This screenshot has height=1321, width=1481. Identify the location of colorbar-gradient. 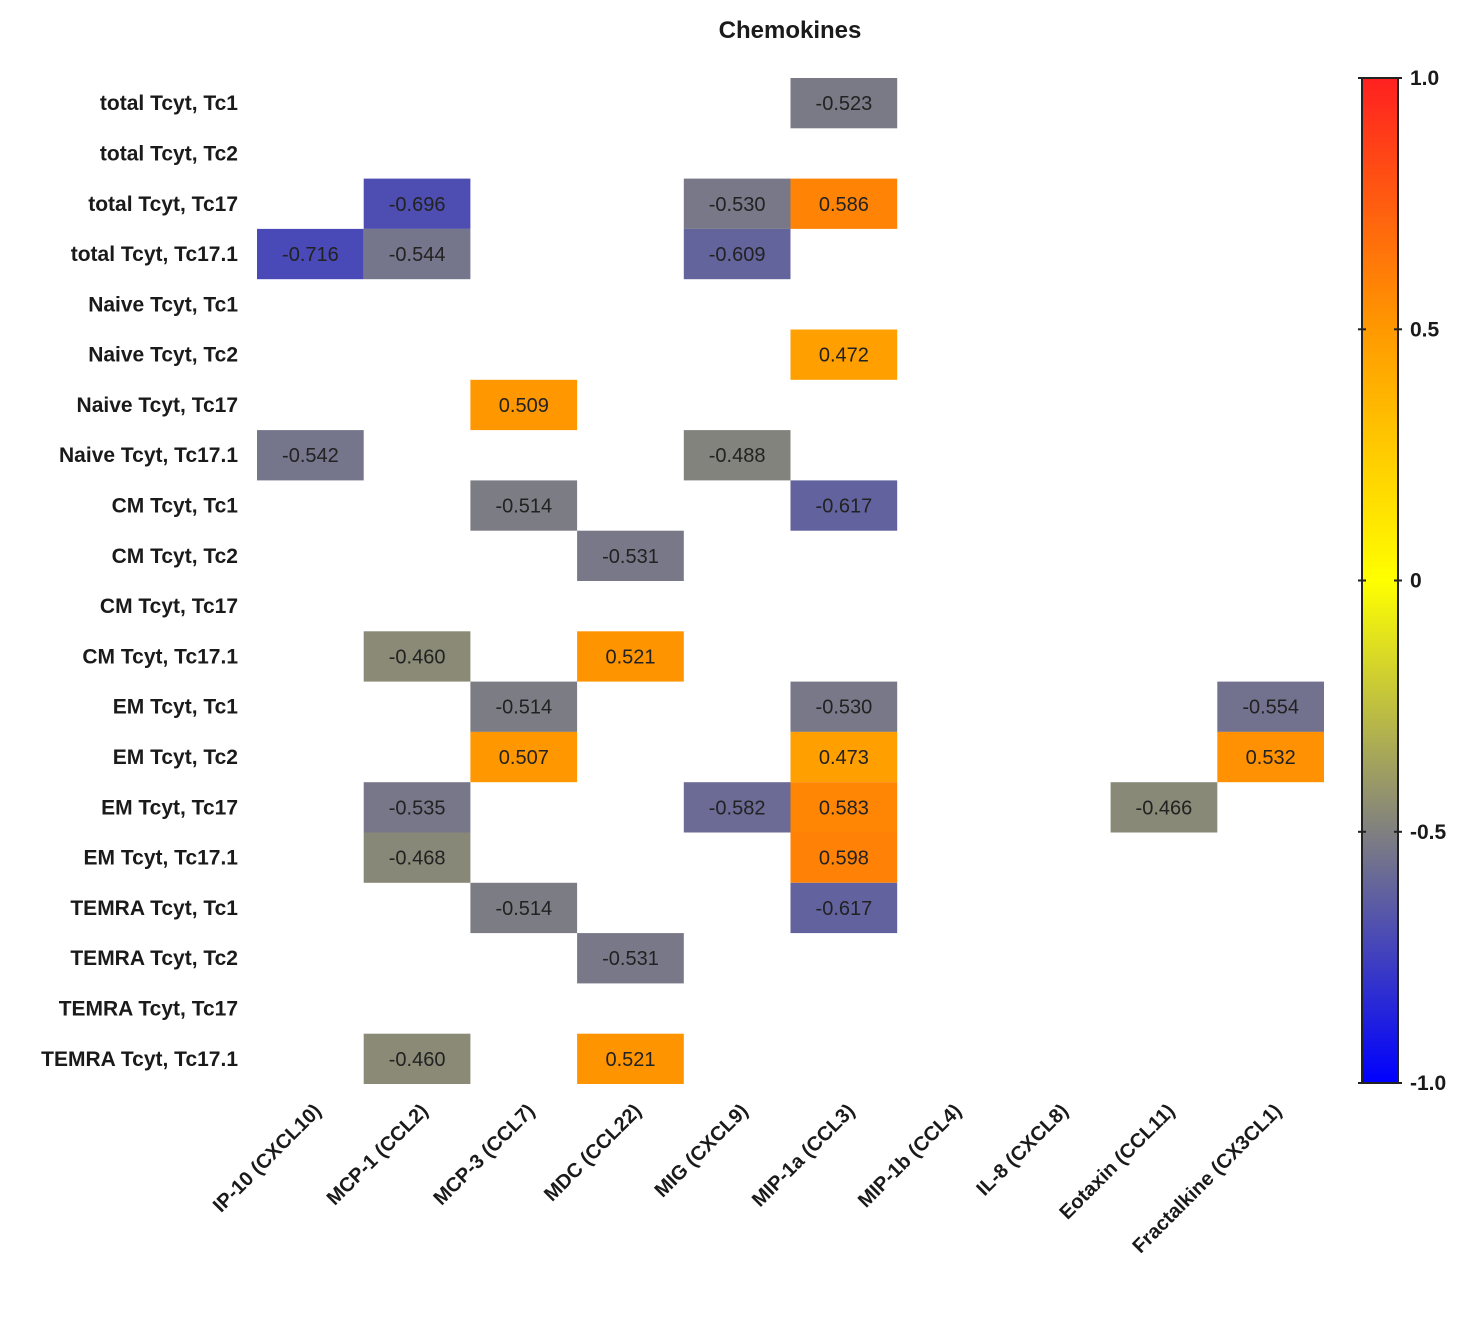
(1380, 580).